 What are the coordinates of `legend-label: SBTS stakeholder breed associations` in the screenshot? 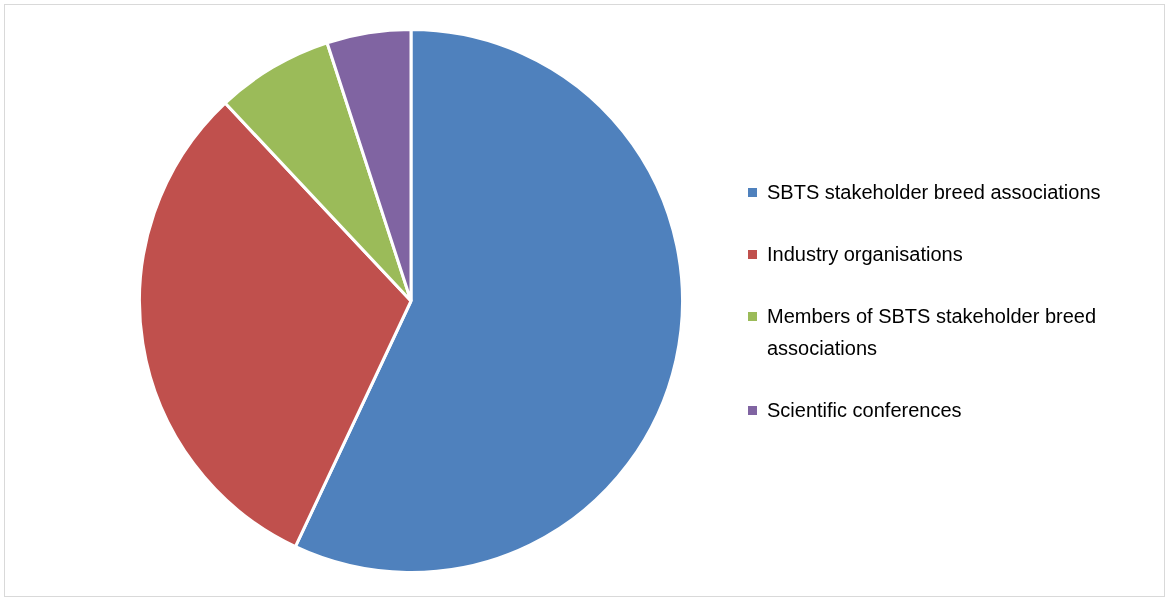 It's located at (934, 192).